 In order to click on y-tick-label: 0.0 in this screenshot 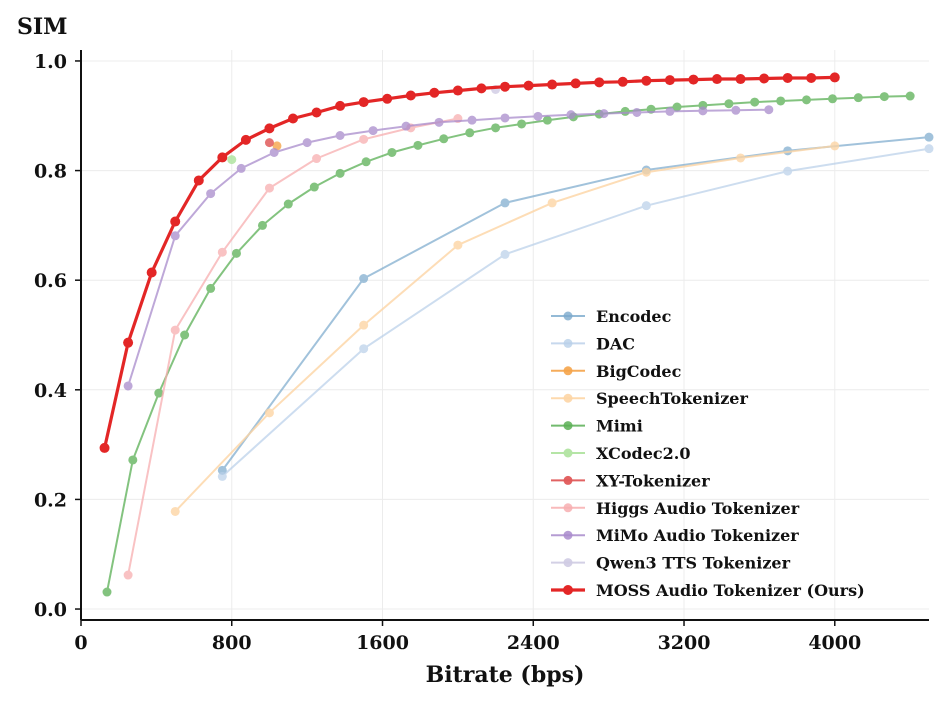, I will do `click(50, 610)`.